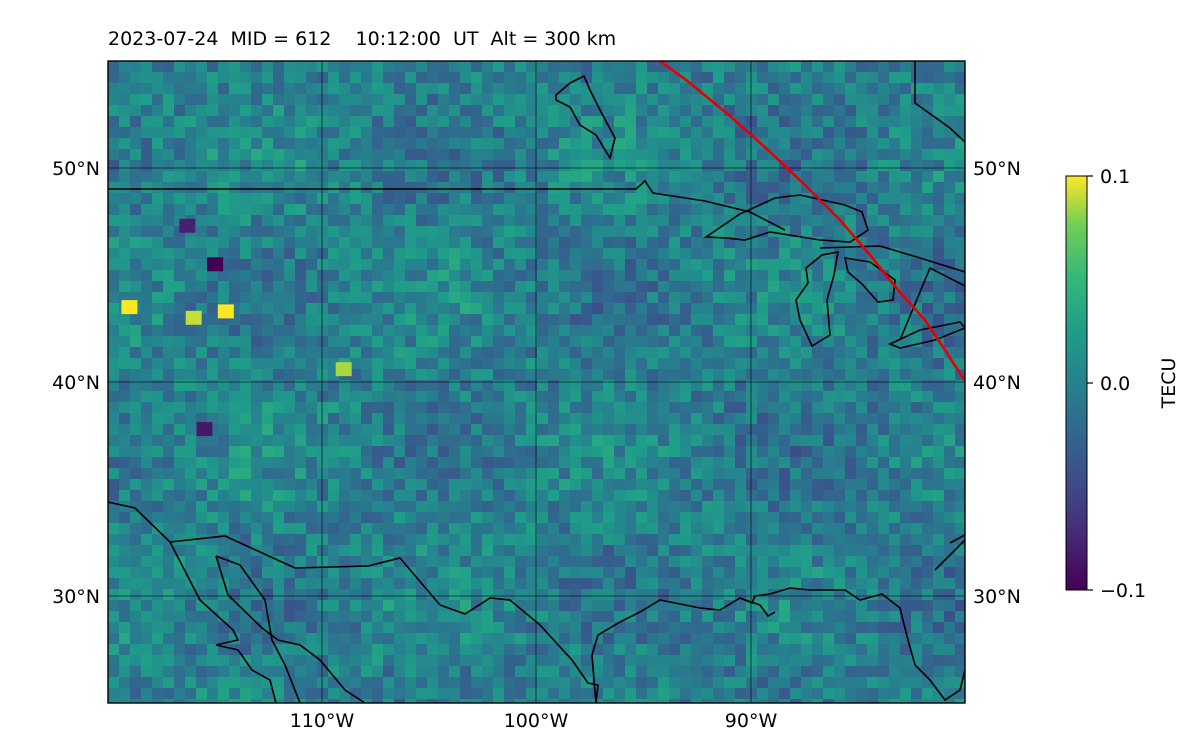 The width and height of the screenshot is (1200, 750). What do you see at coordinates (76, 169) in the screenshot?
I see `lat-label-50: 50°N` at bounding box center [76, 169].